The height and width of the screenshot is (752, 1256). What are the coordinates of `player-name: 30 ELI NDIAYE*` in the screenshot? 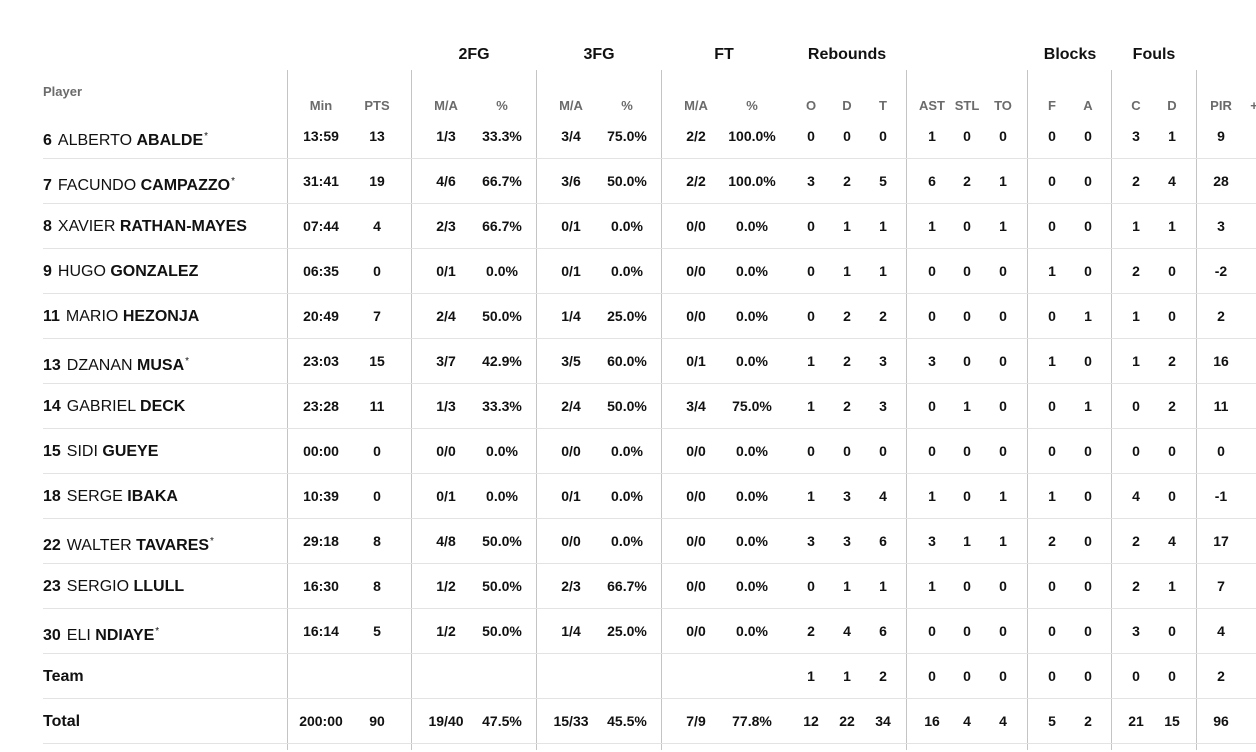 It's located at (101, 631).